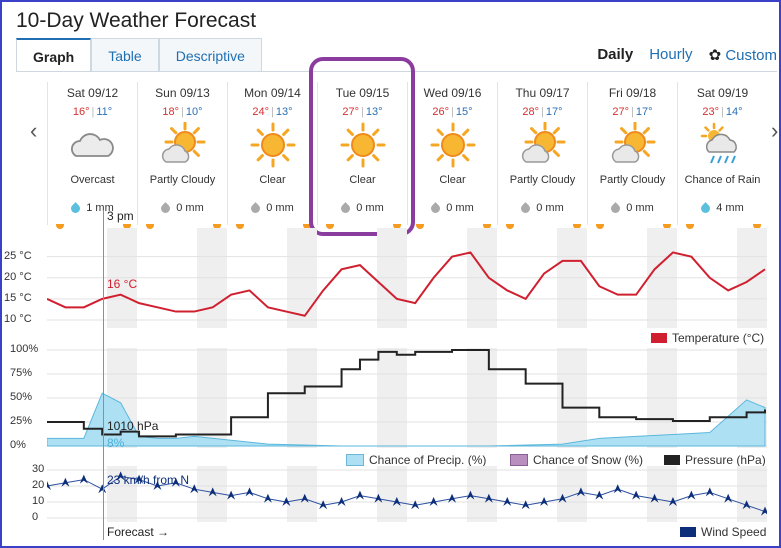 Image resolution: width=781 pixels, height=548 pixels. What do you see at coordinates (743, 55) in the screenshot?
I see `custom-link: ✿ Custom` at bounding box center [743, 55].